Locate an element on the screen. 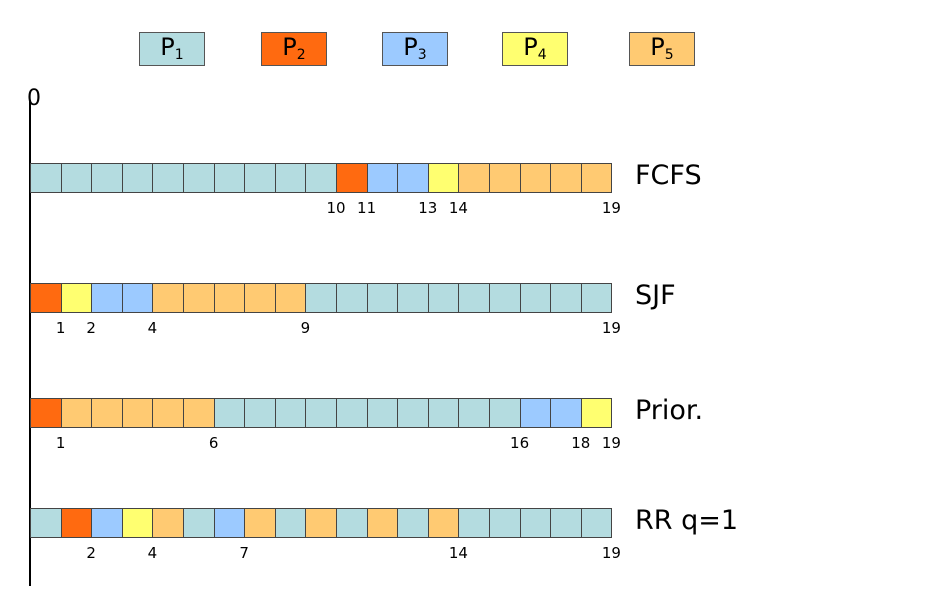  legend-label-subscript: 4 is located at coordinates (542, 55).